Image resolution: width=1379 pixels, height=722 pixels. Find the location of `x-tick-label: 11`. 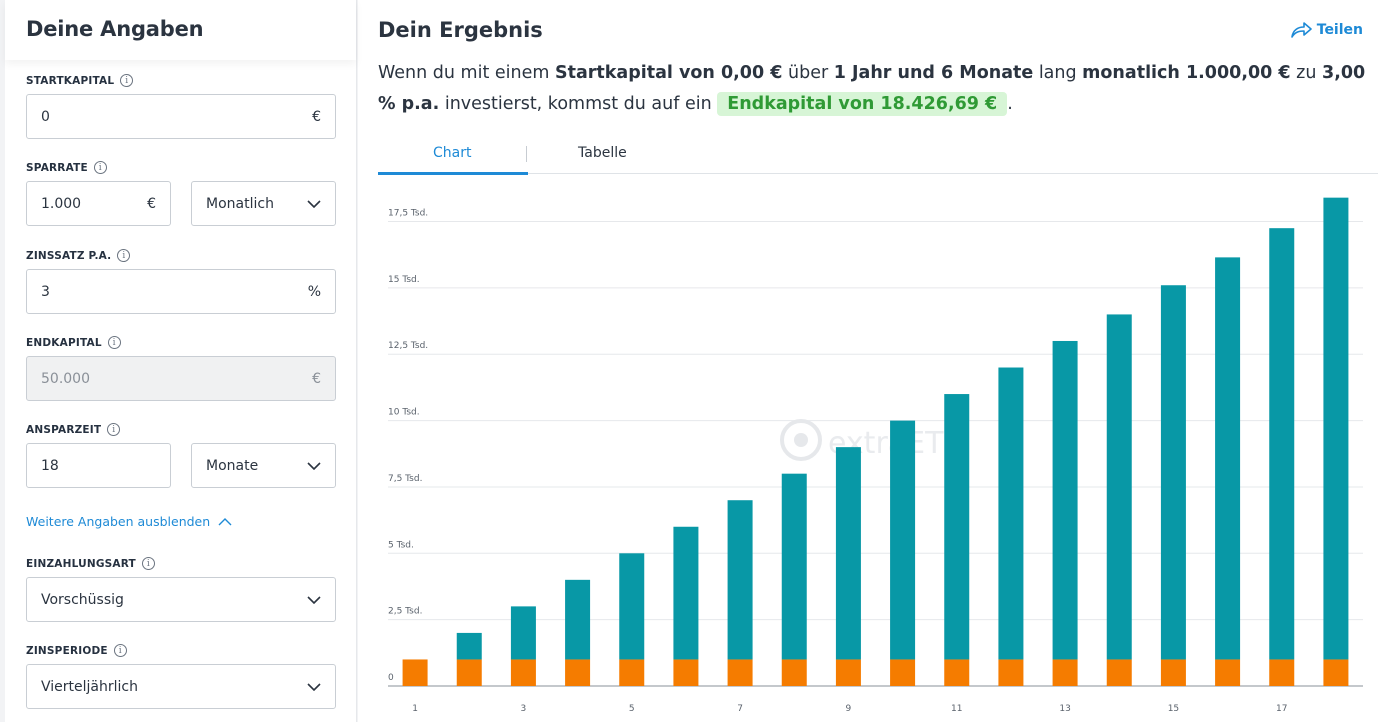

x-tick-label: 11 is located at coordinates (956, 709).